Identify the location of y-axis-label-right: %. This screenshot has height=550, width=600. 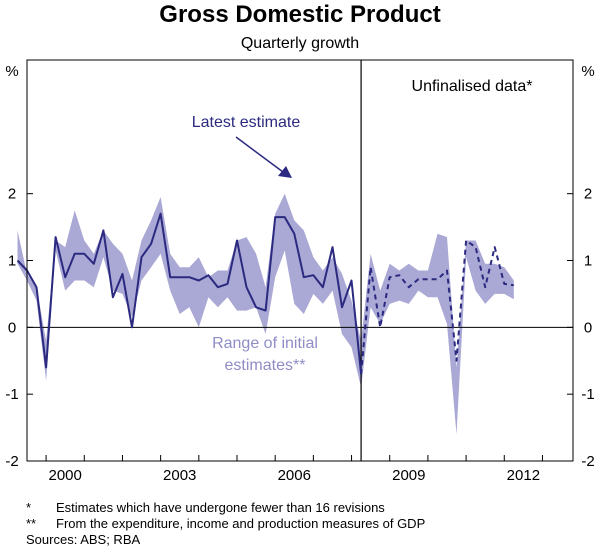
(587, 71).